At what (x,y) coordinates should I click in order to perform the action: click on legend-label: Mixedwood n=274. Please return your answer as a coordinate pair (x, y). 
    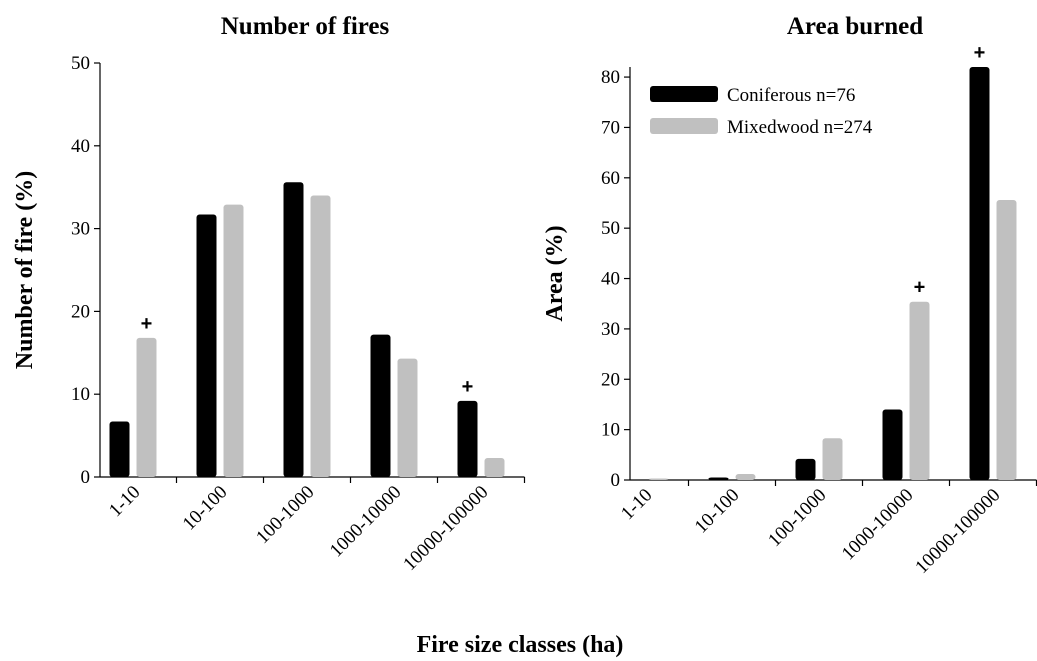
    Looking at the image, I should click on (800, 127).